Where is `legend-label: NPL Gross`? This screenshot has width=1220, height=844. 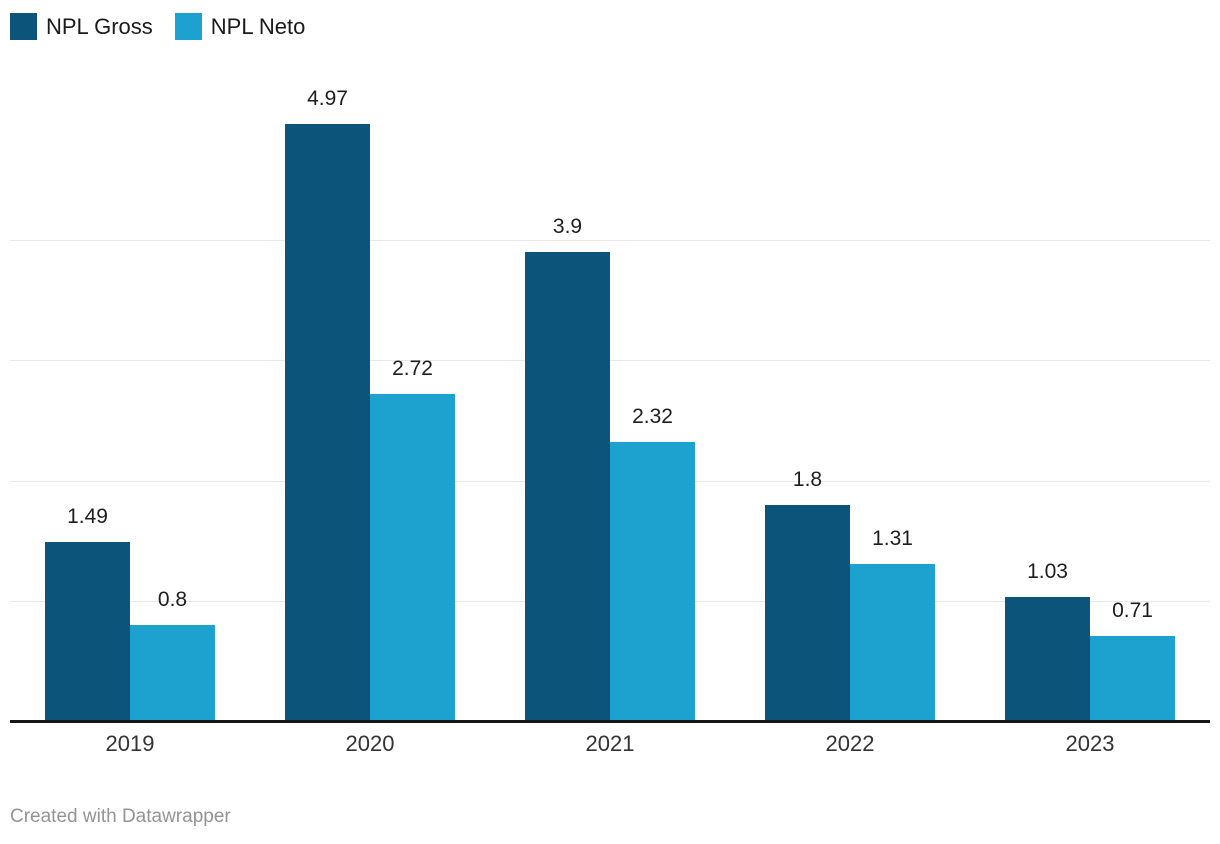
legend-label: NPL Gross is located at coordinates (99, 26).